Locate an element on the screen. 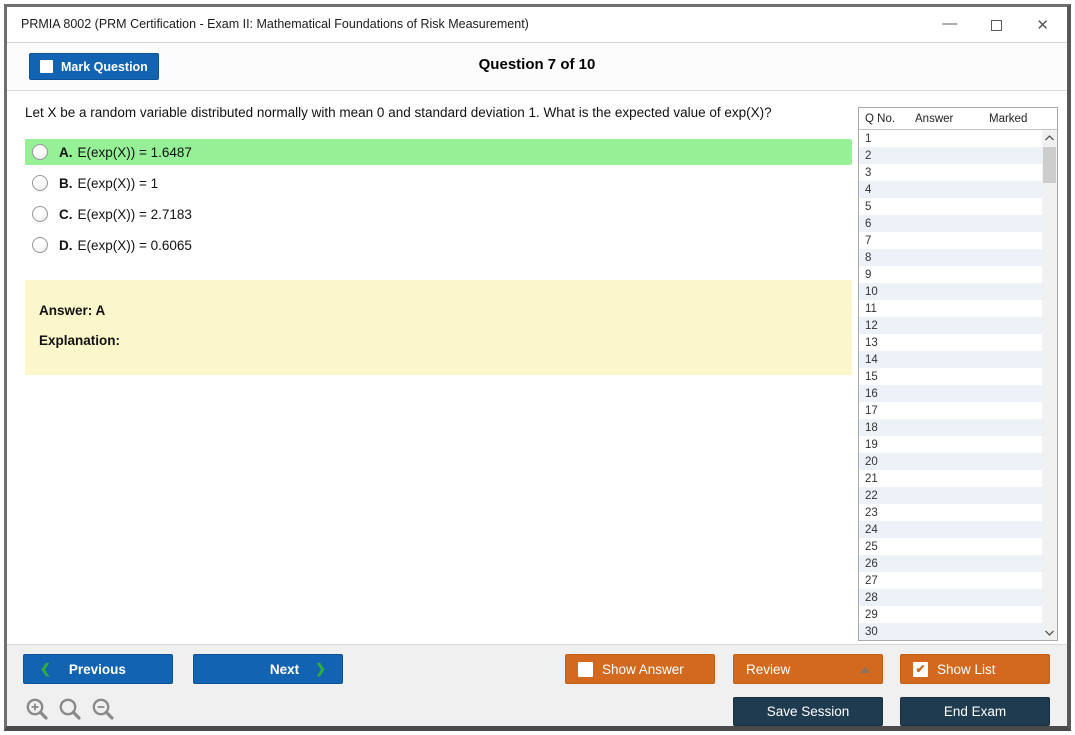  explanation-label: Explanation: is located at coordinates (80, 340).